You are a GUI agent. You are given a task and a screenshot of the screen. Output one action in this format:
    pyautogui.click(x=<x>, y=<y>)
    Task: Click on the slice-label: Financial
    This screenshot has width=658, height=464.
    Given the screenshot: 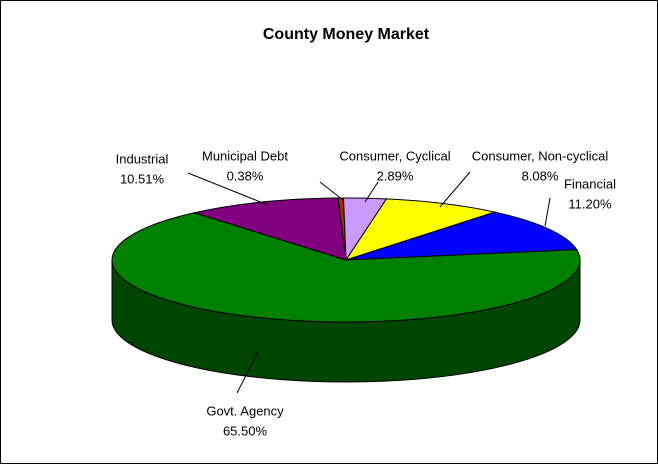 What is the action you would take?
    pyautogui.click(x=590, y=183)
    